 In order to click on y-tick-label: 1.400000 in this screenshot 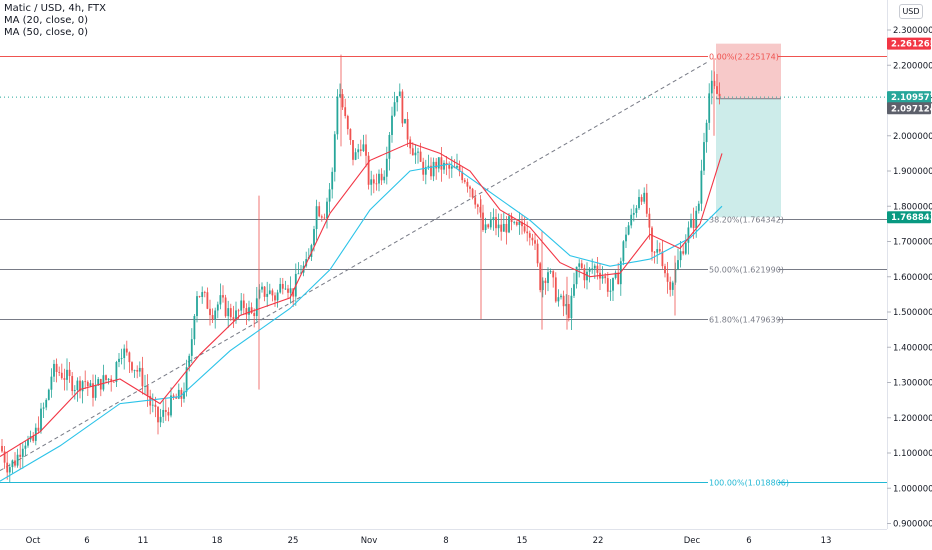, I will do `click(912, 348)`.